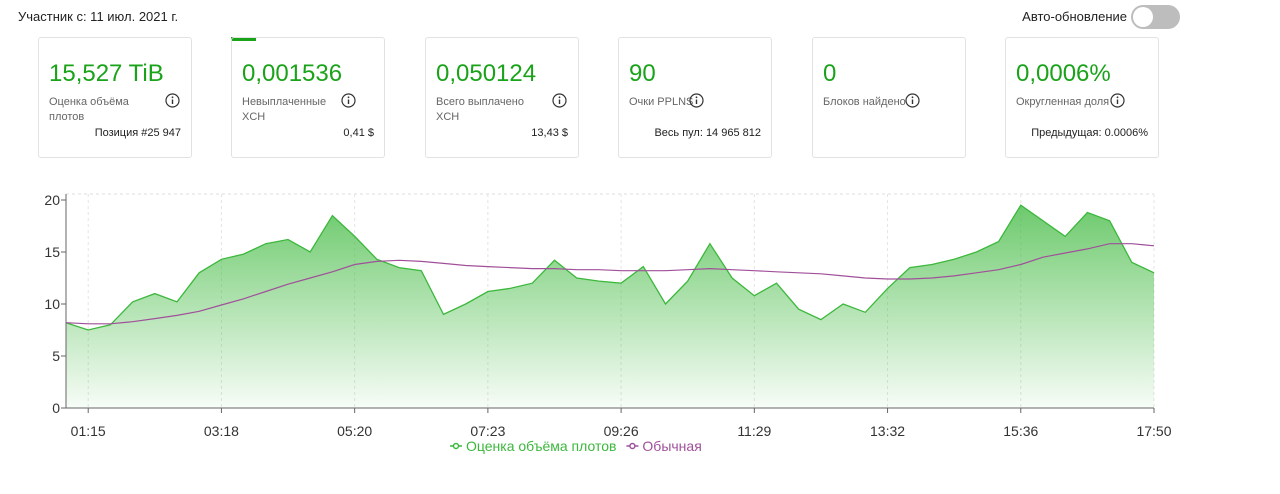 Image resolution: width=1280 pixels, height=494 pixels. I want to click on legend-label: Оценка объёма плотов, so click(541, 446).